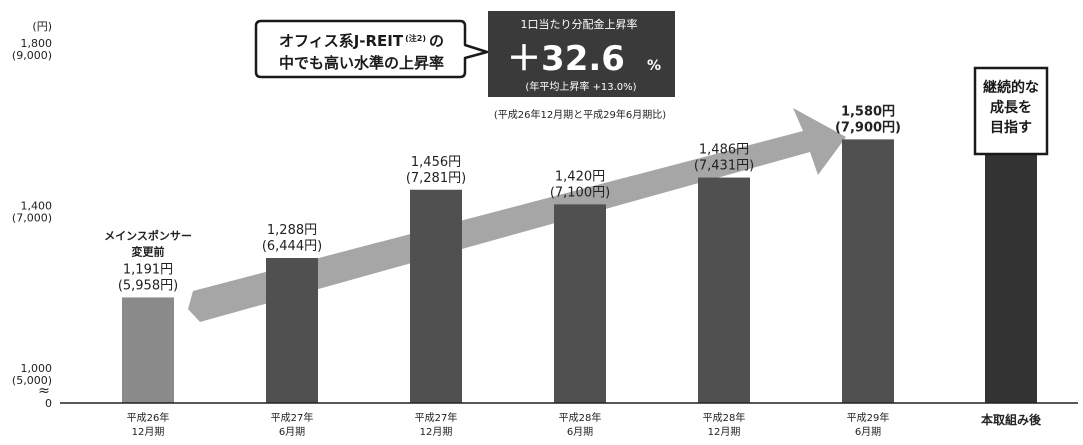 This screenshot has width=1083, height=445. What do you see at coordinates (868, 111) in the screenshot?
I see `bar-value-label: 1,580円` at bounding box center [868, 111].